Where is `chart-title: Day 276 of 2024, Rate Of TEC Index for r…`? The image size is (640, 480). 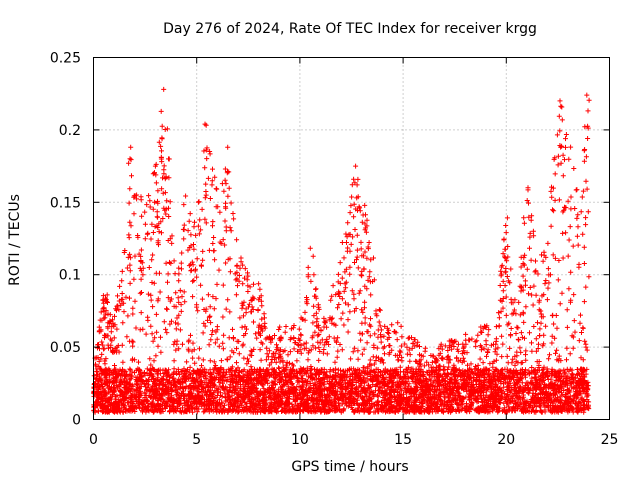 chart-title: Day 276 of 2024, Rate Of TEC Index for r… is located at coordinates (350, 29).